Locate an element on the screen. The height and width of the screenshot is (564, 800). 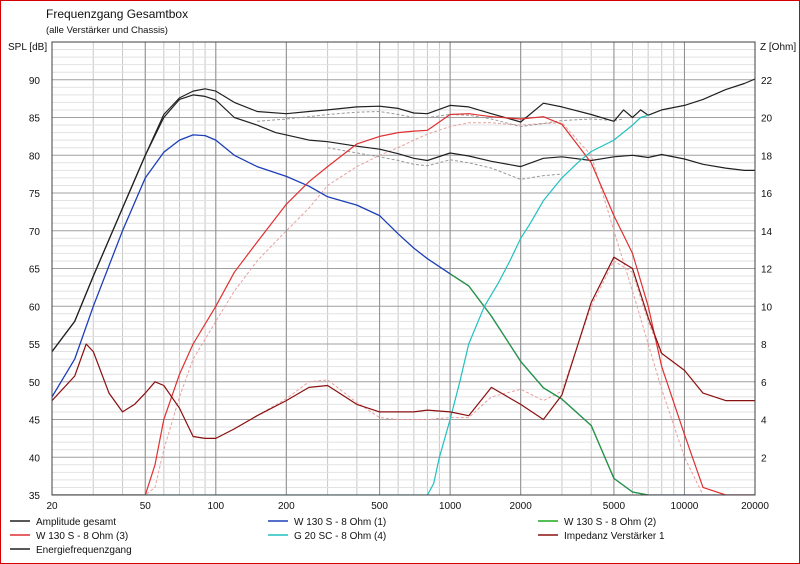
x-tick-label: 50 is located at coordinates (146, 506).